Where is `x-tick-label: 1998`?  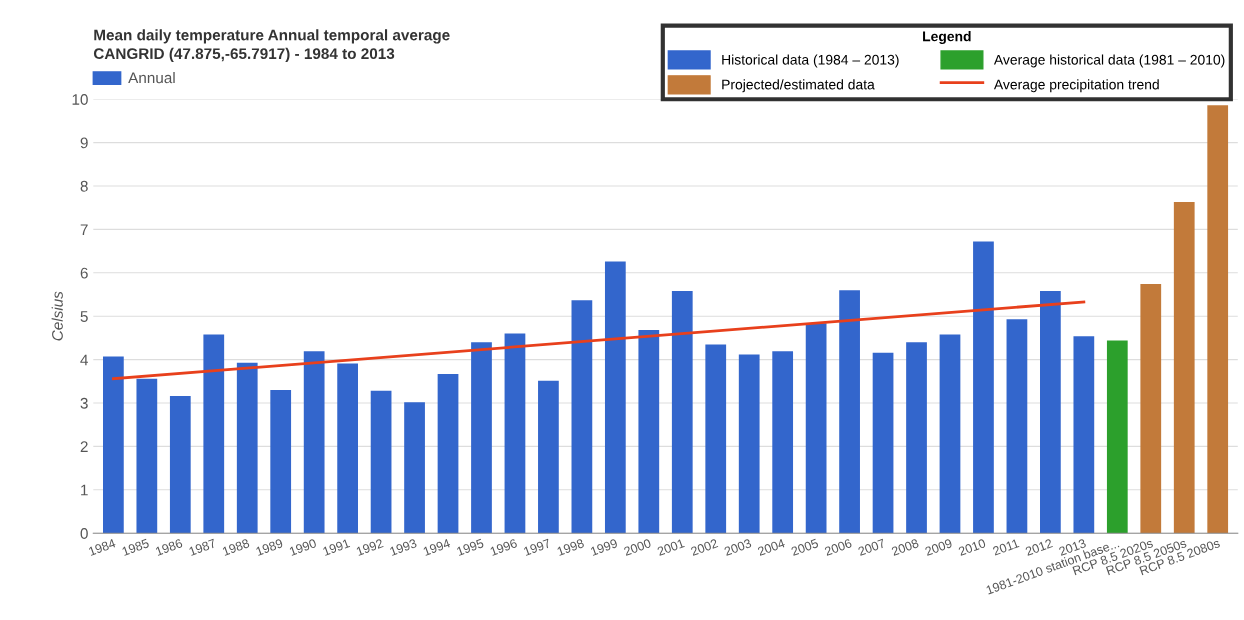 x-tick-label: 1998 is located at coordinates (570, 547).